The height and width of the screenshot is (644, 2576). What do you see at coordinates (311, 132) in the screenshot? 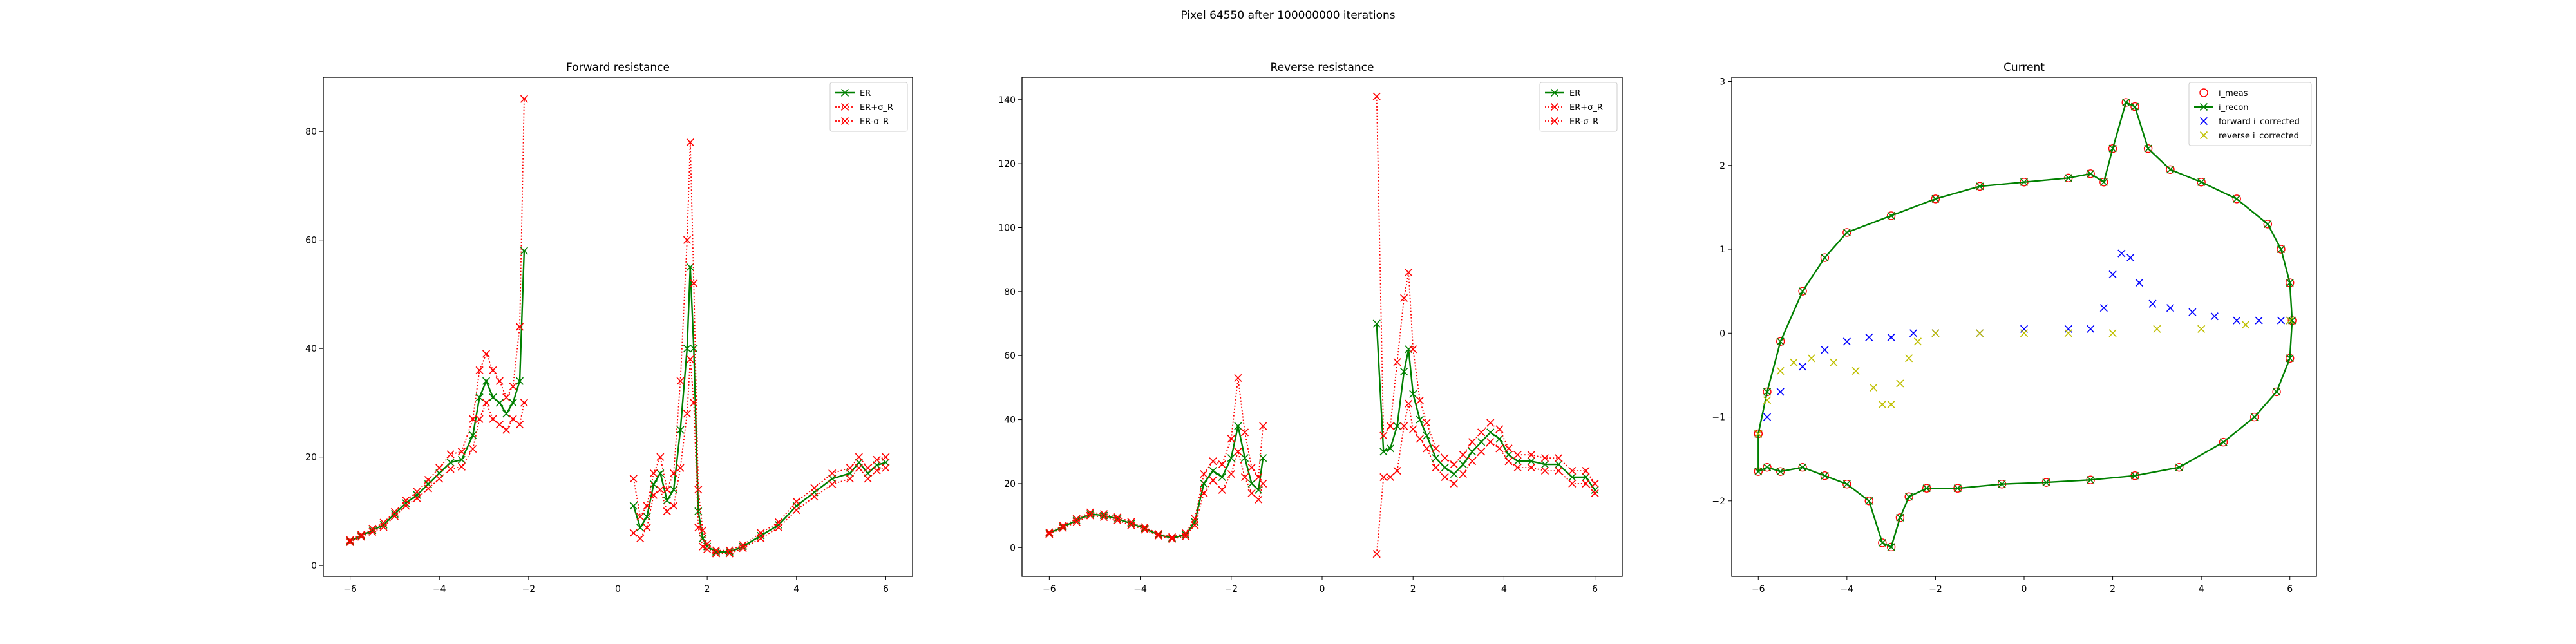
I see `y-tick-label: 80` at bounding box center [311, 132].